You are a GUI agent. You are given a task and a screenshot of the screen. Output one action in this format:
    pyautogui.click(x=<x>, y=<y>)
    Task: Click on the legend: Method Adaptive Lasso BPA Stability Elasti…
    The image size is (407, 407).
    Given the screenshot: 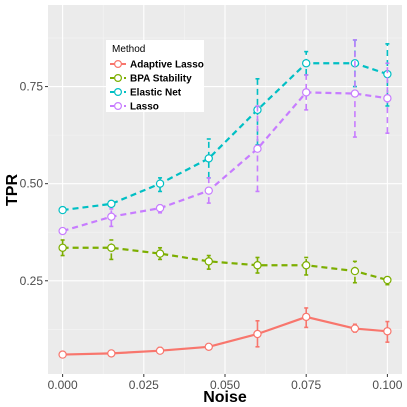 What is the action you would take?
    pyautogui.click(x=155, y=76)
    